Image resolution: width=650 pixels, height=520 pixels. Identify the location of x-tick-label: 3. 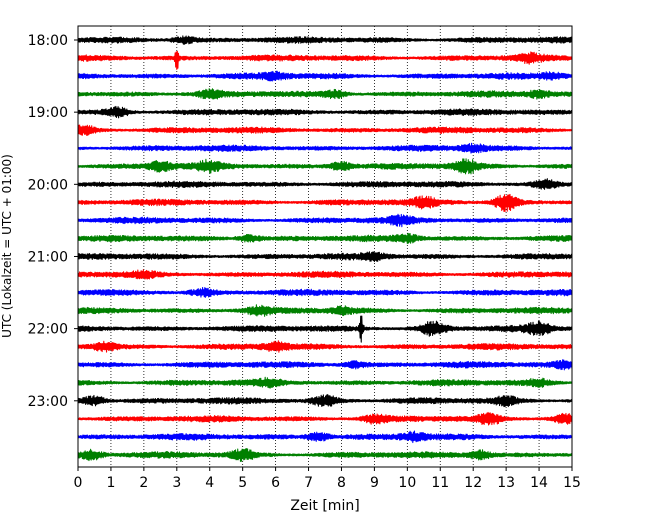
(176, 483).